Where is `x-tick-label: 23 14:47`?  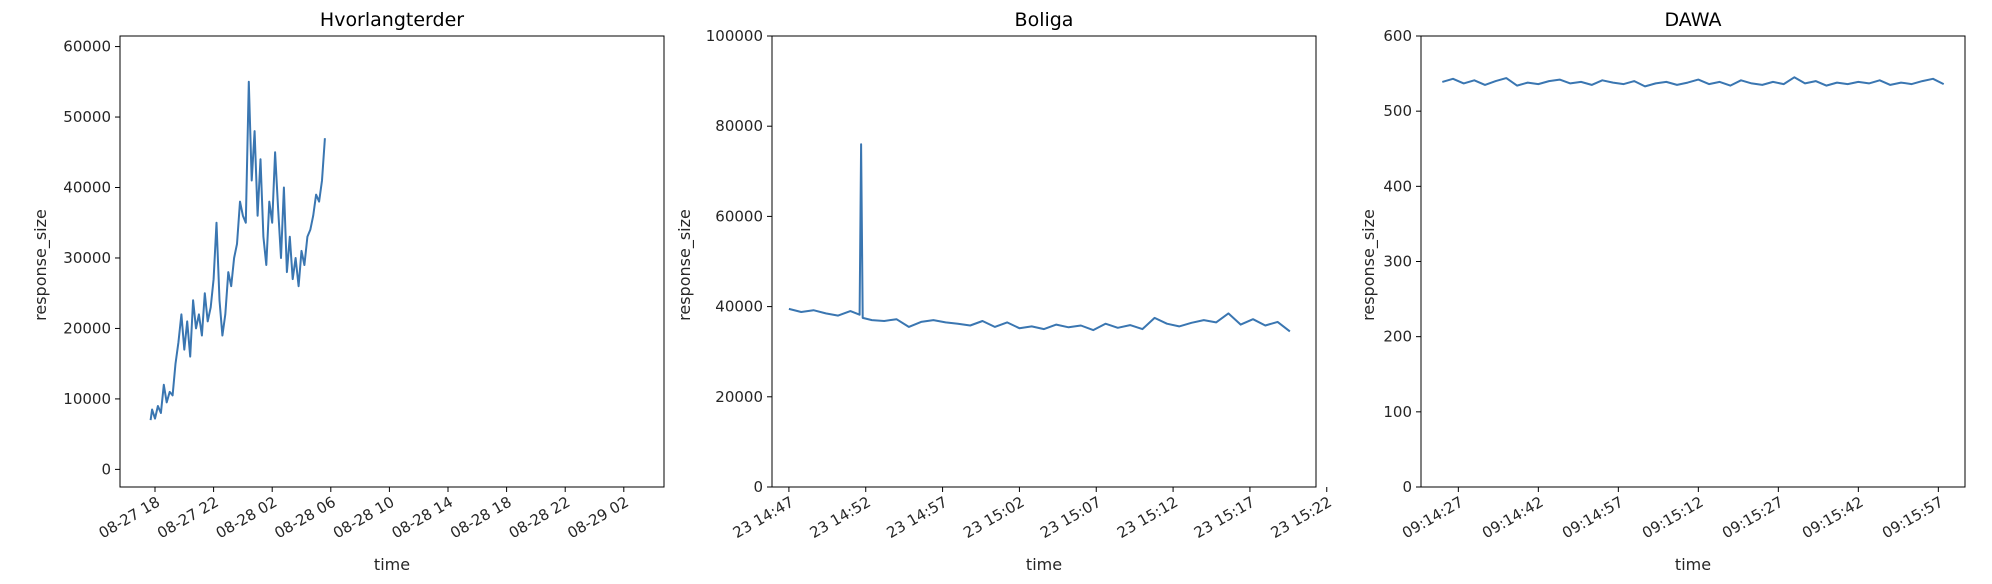 x-tick-label: 23 14:47 is located at coordinates (763, 517).